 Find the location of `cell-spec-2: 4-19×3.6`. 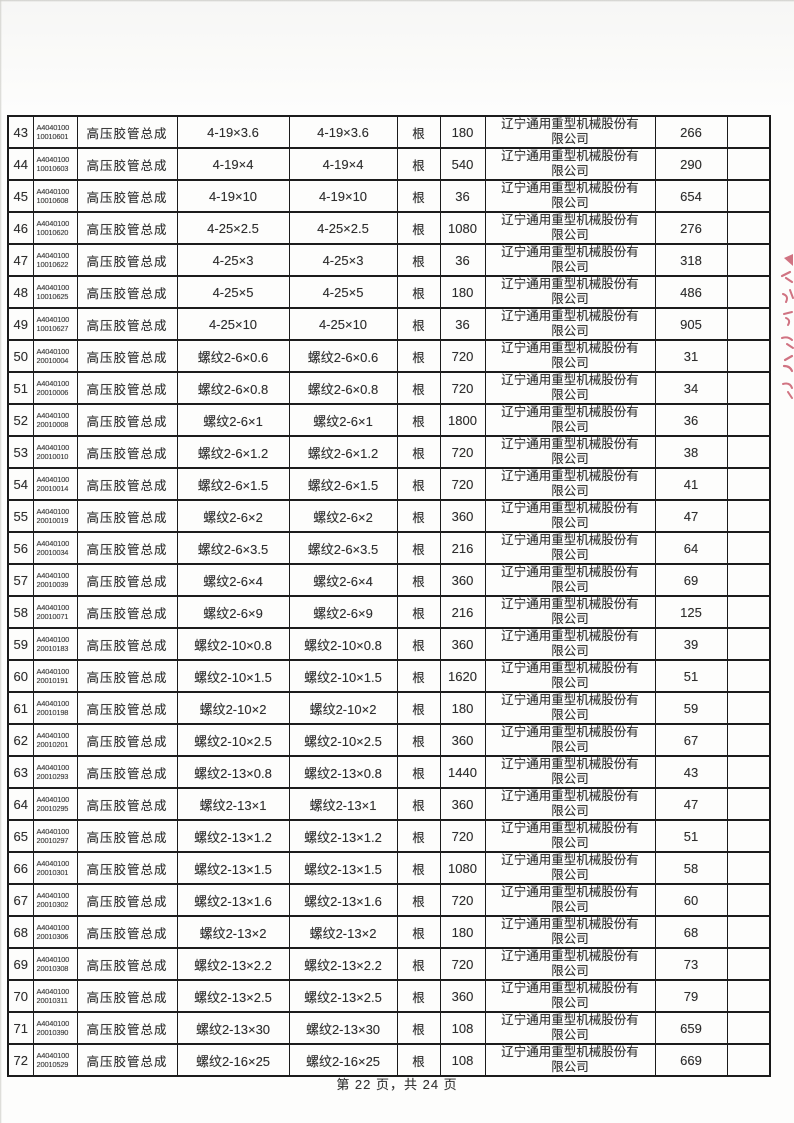

cell-spec-2: 4-19×3.6 is located at coordinates (343, 132).